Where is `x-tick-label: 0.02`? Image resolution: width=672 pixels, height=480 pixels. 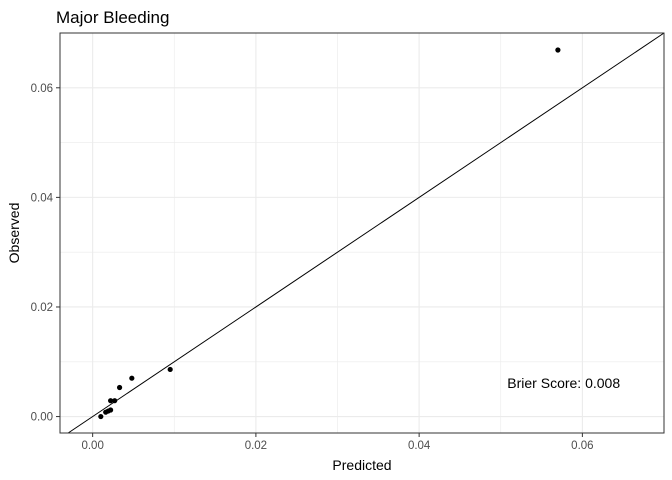
x-tick-label: 0.02 is located at coordinates (256, 446).